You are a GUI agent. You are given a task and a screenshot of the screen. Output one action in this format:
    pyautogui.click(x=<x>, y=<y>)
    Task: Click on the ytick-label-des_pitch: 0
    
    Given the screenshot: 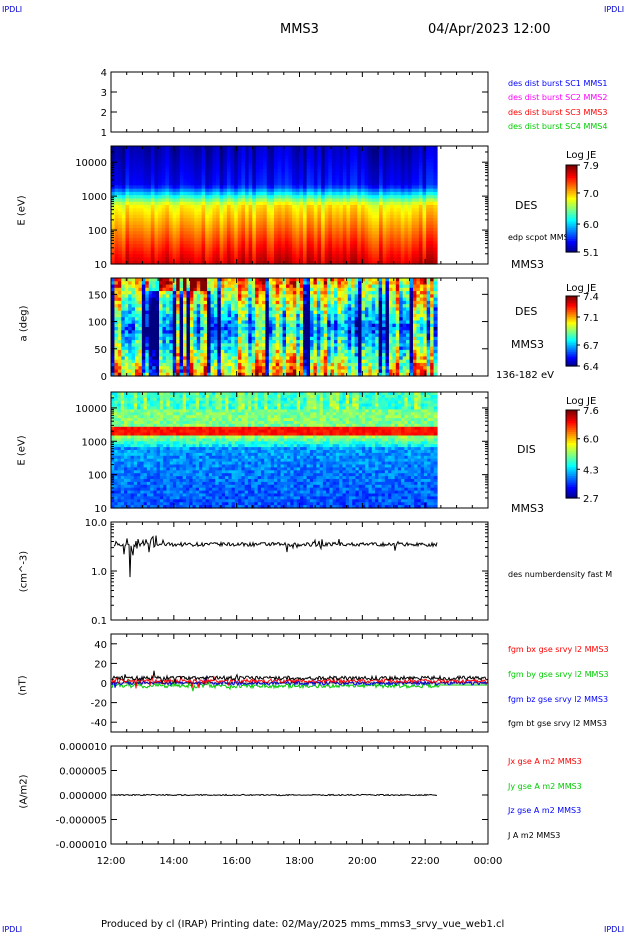 What is the action you would take?
    pyautogui.click(x=104, y=377)
    